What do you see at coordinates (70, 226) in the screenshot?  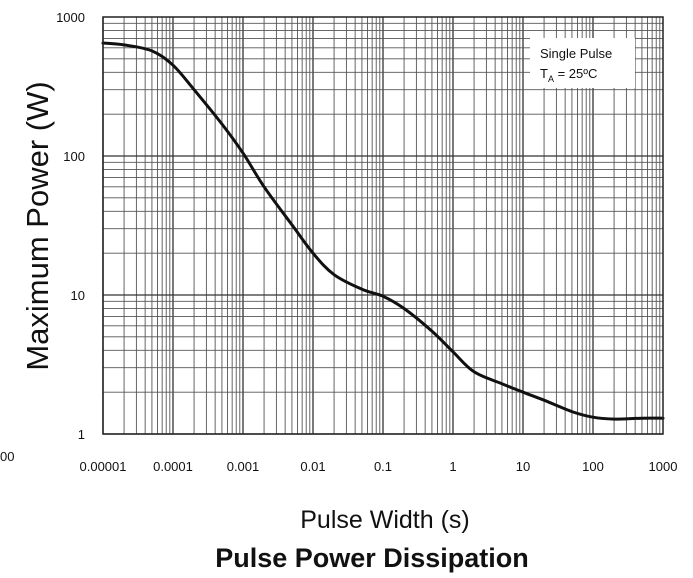 I see `y-tick-labels: 1 10 100 1000` at bounding box center [70, 226].